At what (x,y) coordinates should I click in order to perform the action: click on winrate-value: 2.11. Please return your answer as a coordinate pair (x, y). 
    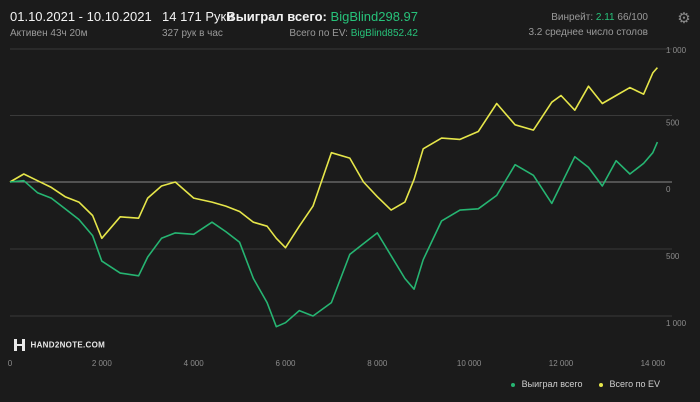
    Looking at the image, I should click on (605, 17).